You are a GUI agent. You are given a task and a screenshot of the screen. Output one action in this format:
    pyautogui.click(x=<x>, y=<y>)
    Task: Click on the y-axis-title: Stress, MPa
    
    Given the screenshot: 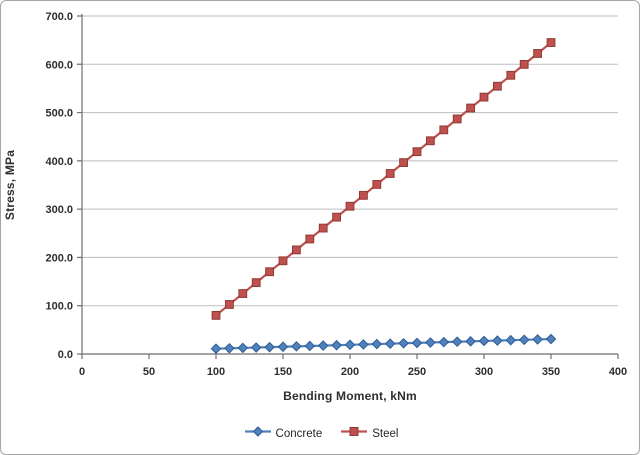 What is the action you would take?
    pyautogui.click(x=10, y=185)
    